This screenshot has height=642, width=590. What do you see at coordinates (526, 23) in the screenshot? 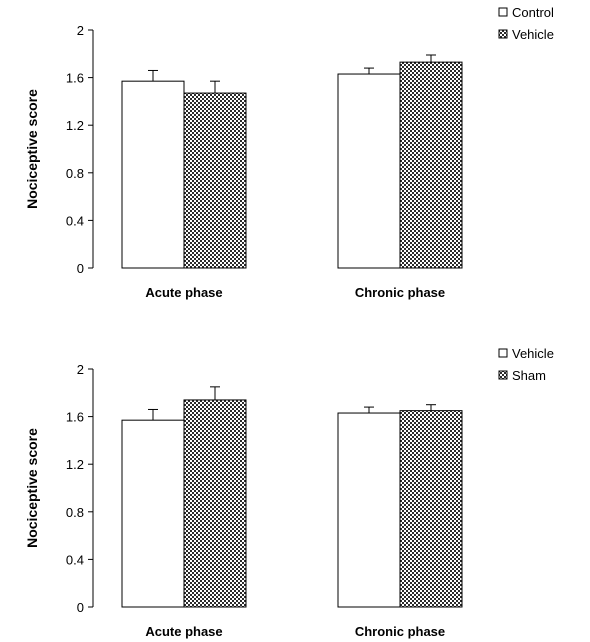
I see `legend: Control Vehicle` at bounding box center [526, 23].